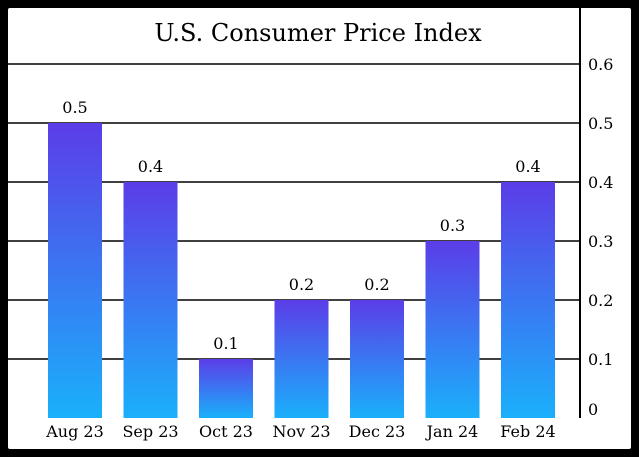  What do you see at coordinates (452, 431) in the screenshot?
I see `x-category-label: Jan 24` at bounding box center [452, 431].